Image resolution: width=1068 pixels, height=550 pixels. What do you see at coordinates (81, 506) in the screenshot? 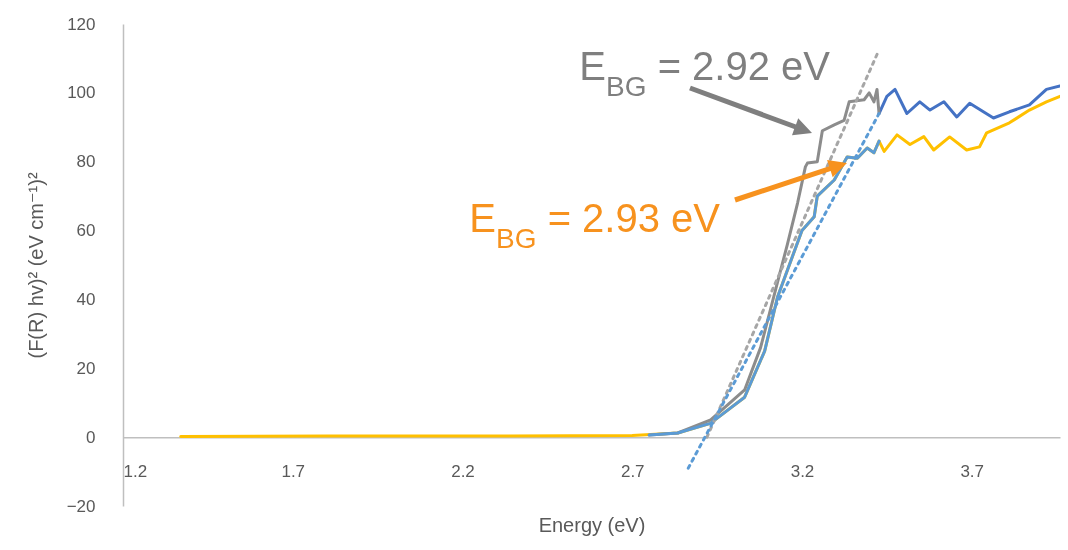
I see `y-tick-label: −20` at bounding box center [81, 506].